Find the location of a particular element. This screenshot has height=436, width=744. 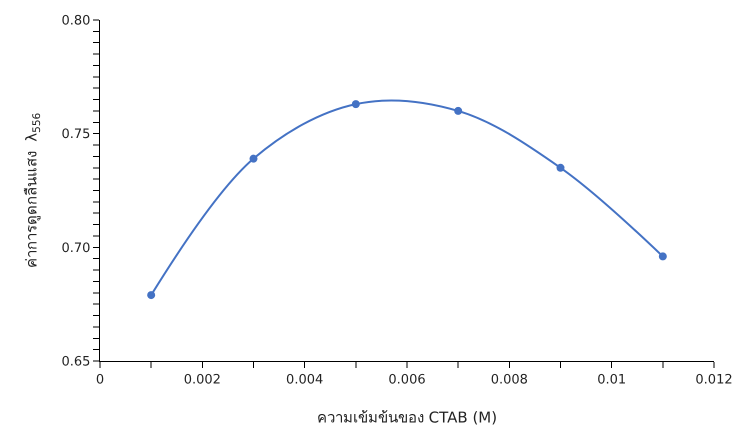

y-tick-label: 0.65 is located at coordinates (75, 362).